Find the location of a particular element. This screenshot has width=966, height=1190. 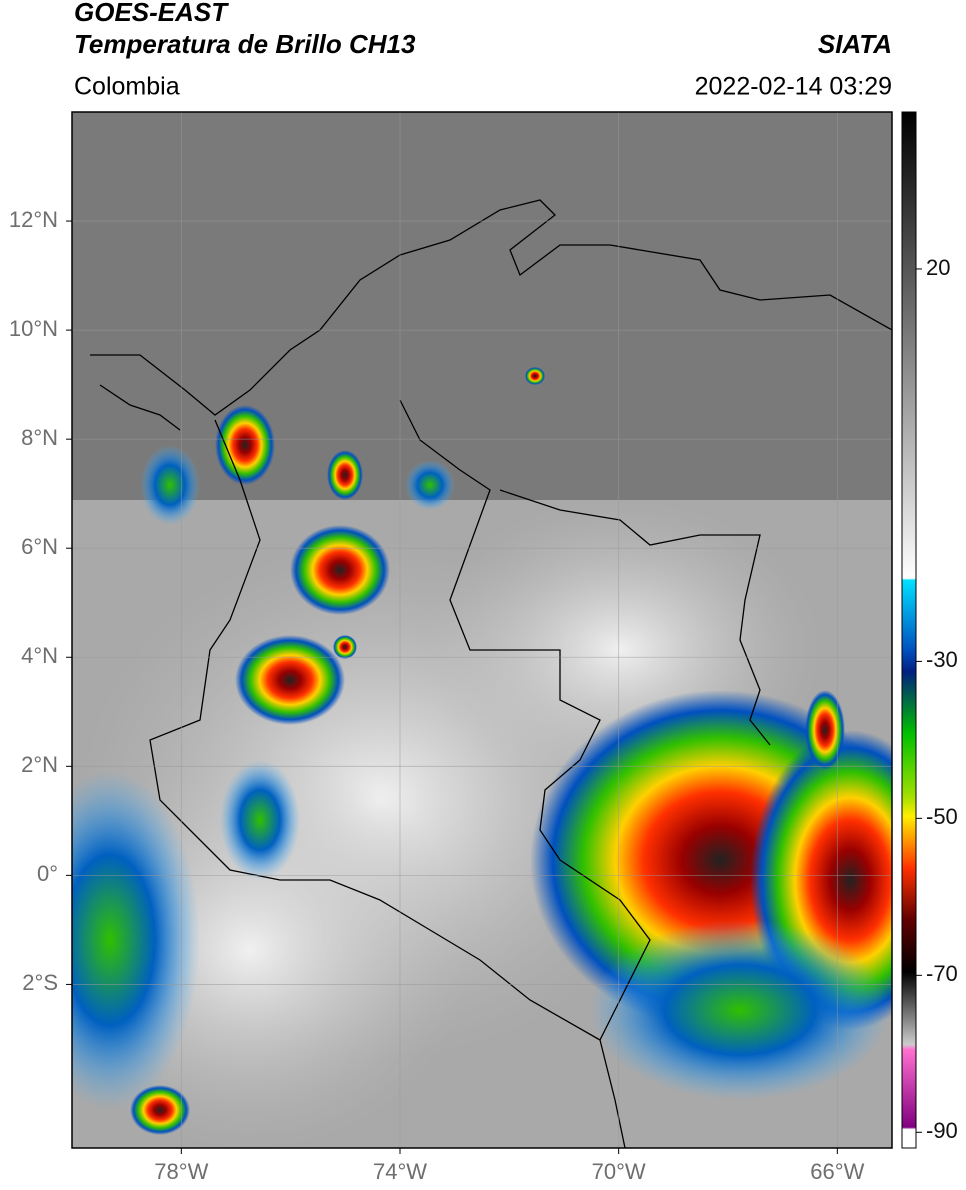

y-tick-label: 6°N is located at coordinates (39, 546).